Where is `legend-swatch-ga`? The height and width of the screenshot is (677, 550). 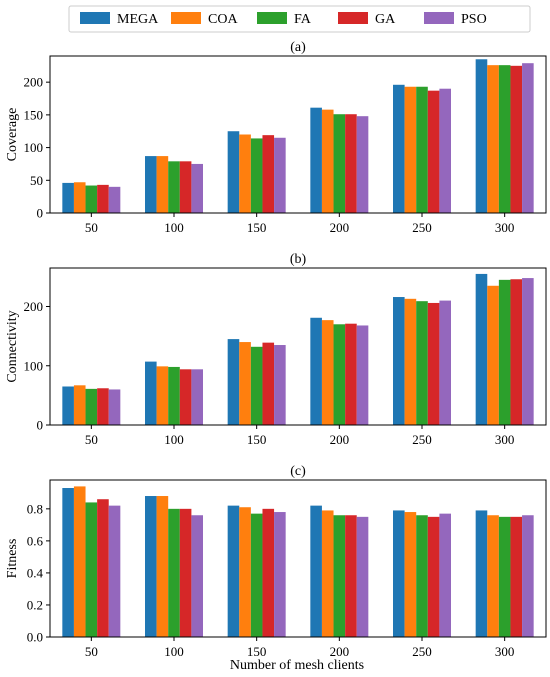
legend-swatch-ga is located at coordinates (353, 18).